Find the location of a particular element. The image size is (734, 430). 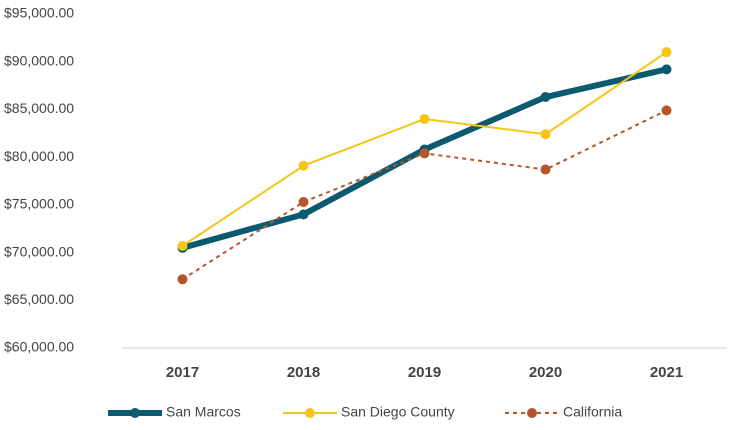

y-tick-label: $65,000.00 is located at coordinates (39, 299).